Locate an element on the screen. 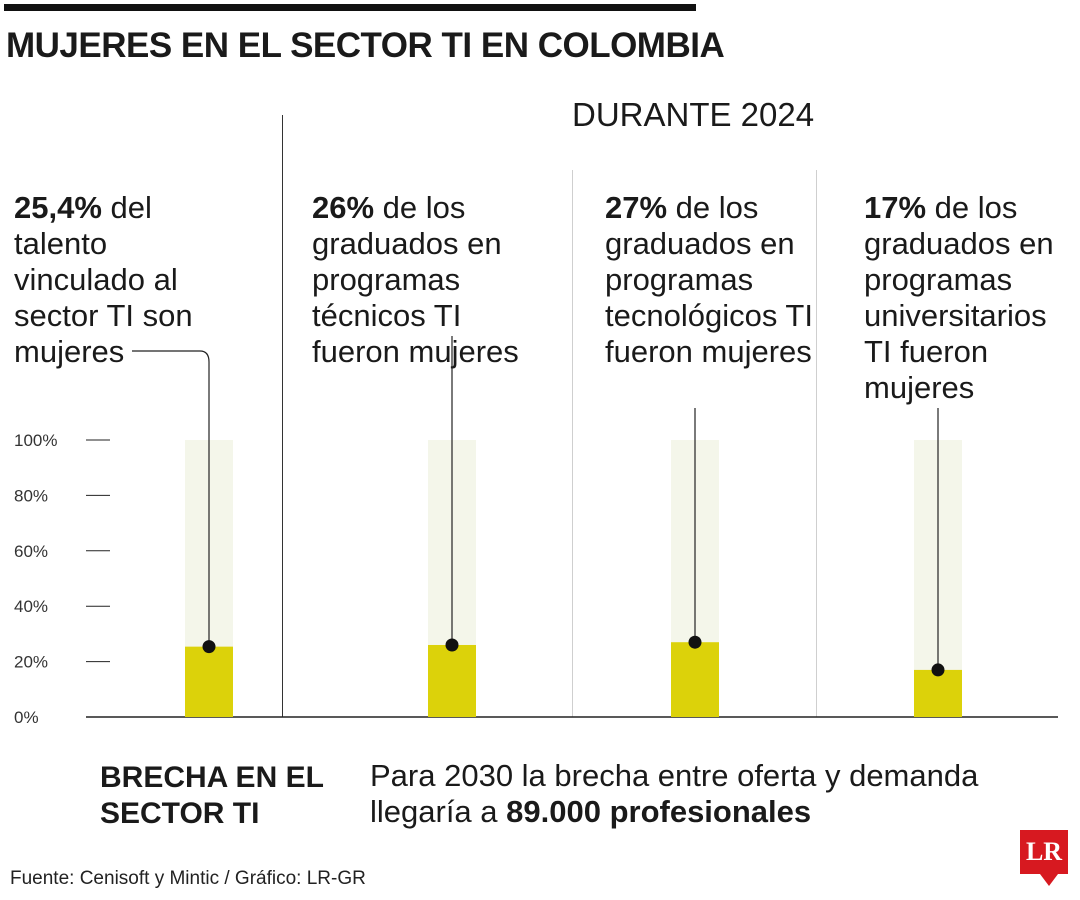 The height and width of the screenshot is (900, 1080). y-tick-label: 80% is located at coordinates (31, 495).